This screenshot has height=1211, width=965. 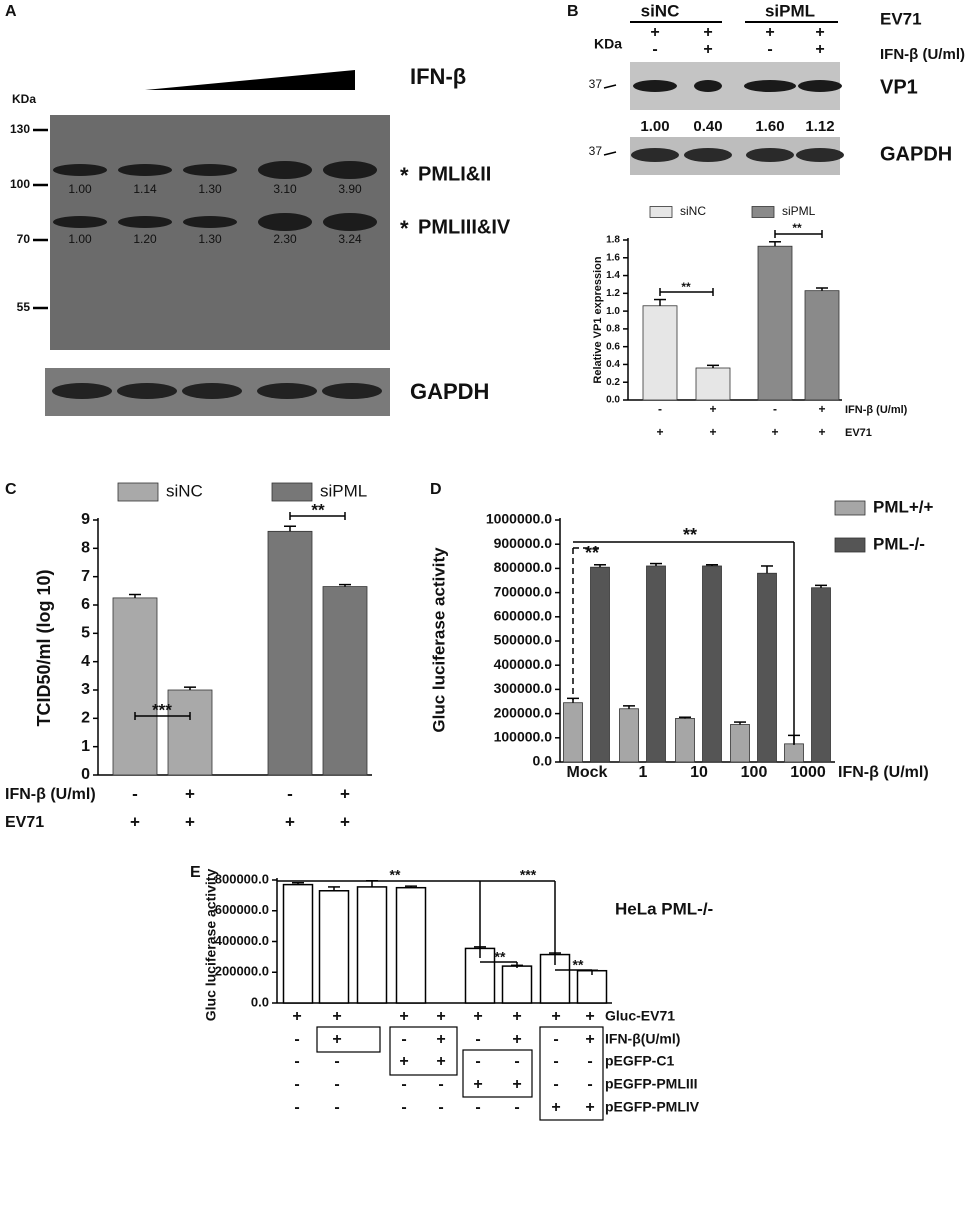 What do you see at coordinates (454, 174) in the screenshot?
I see `band-label: PMLI&II` at bounding box center [454, 174].